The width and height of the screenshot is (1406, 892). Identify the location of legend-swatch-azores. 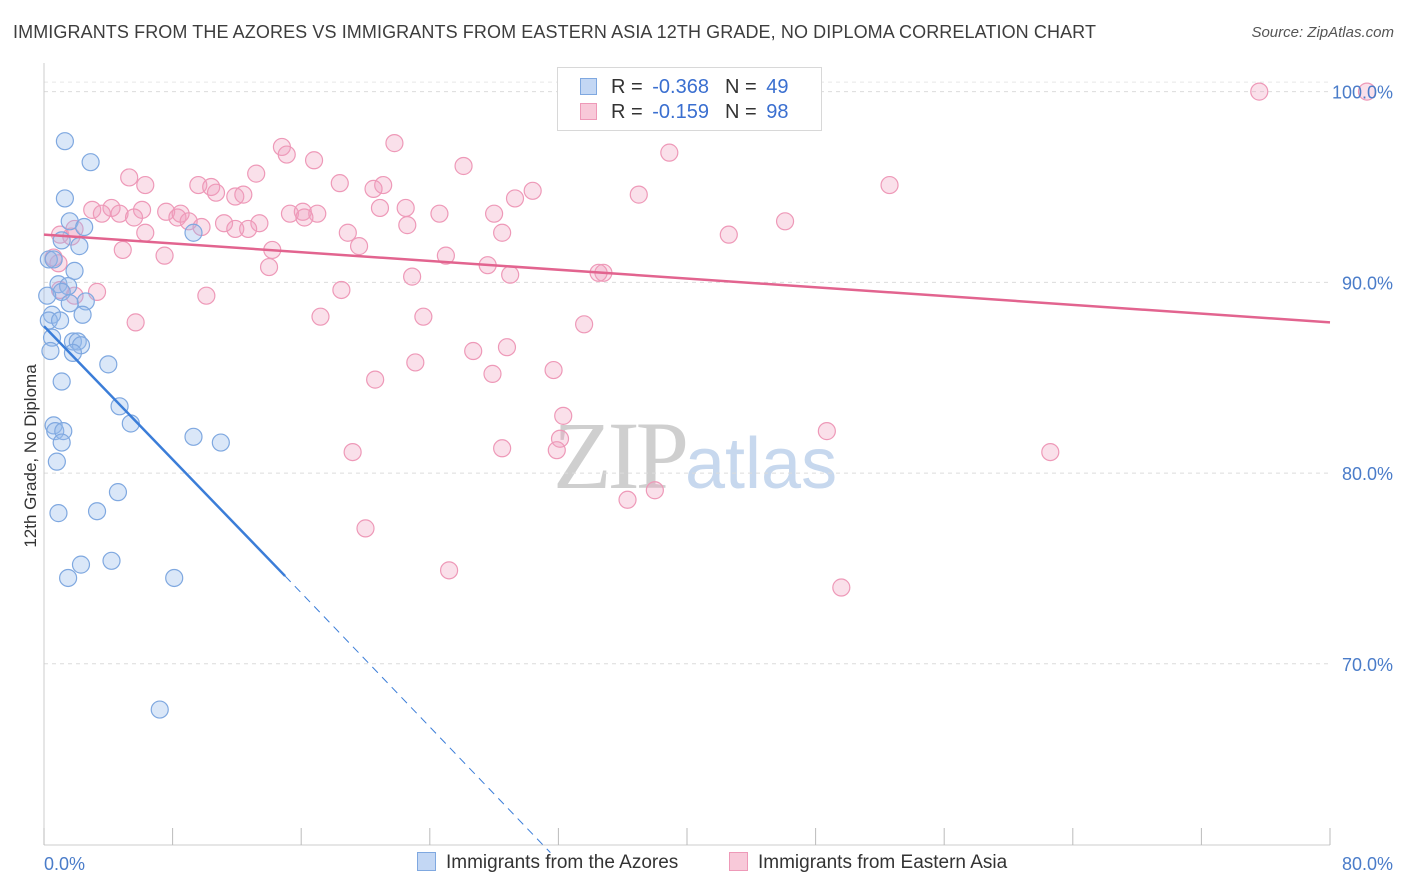
(588, 86).